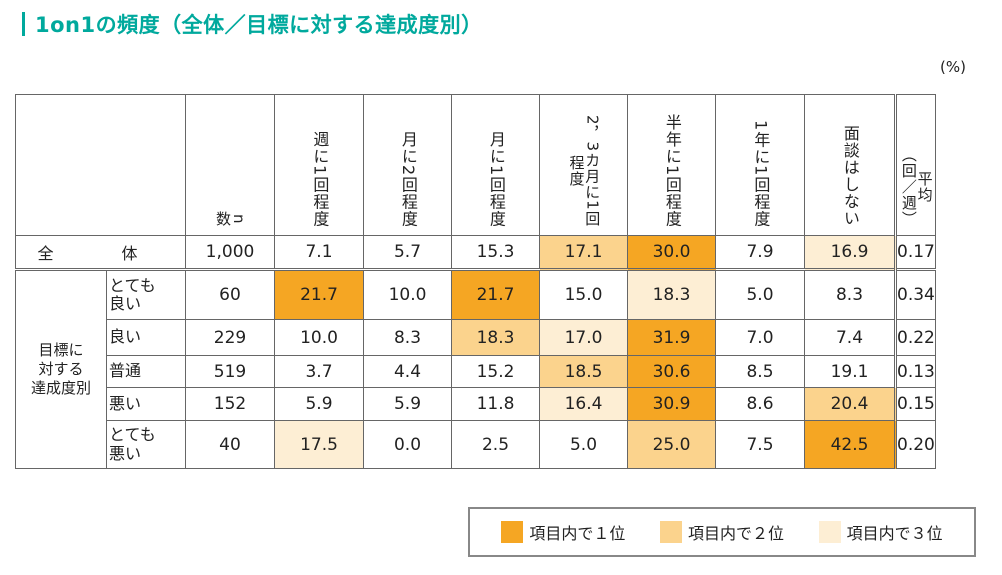  Describe the element at coordinates (230, 294) in the screenshot. I see `table-cell: 60` at that location.